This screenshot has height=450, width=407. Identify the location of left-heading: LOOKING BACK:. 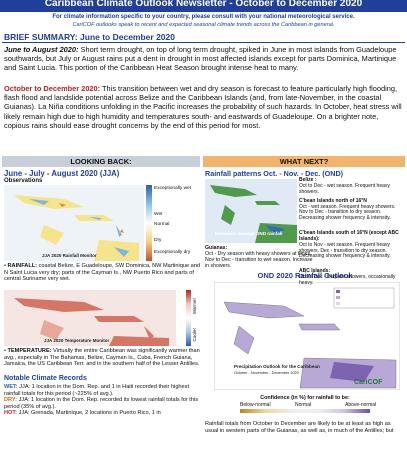
(101, 161).